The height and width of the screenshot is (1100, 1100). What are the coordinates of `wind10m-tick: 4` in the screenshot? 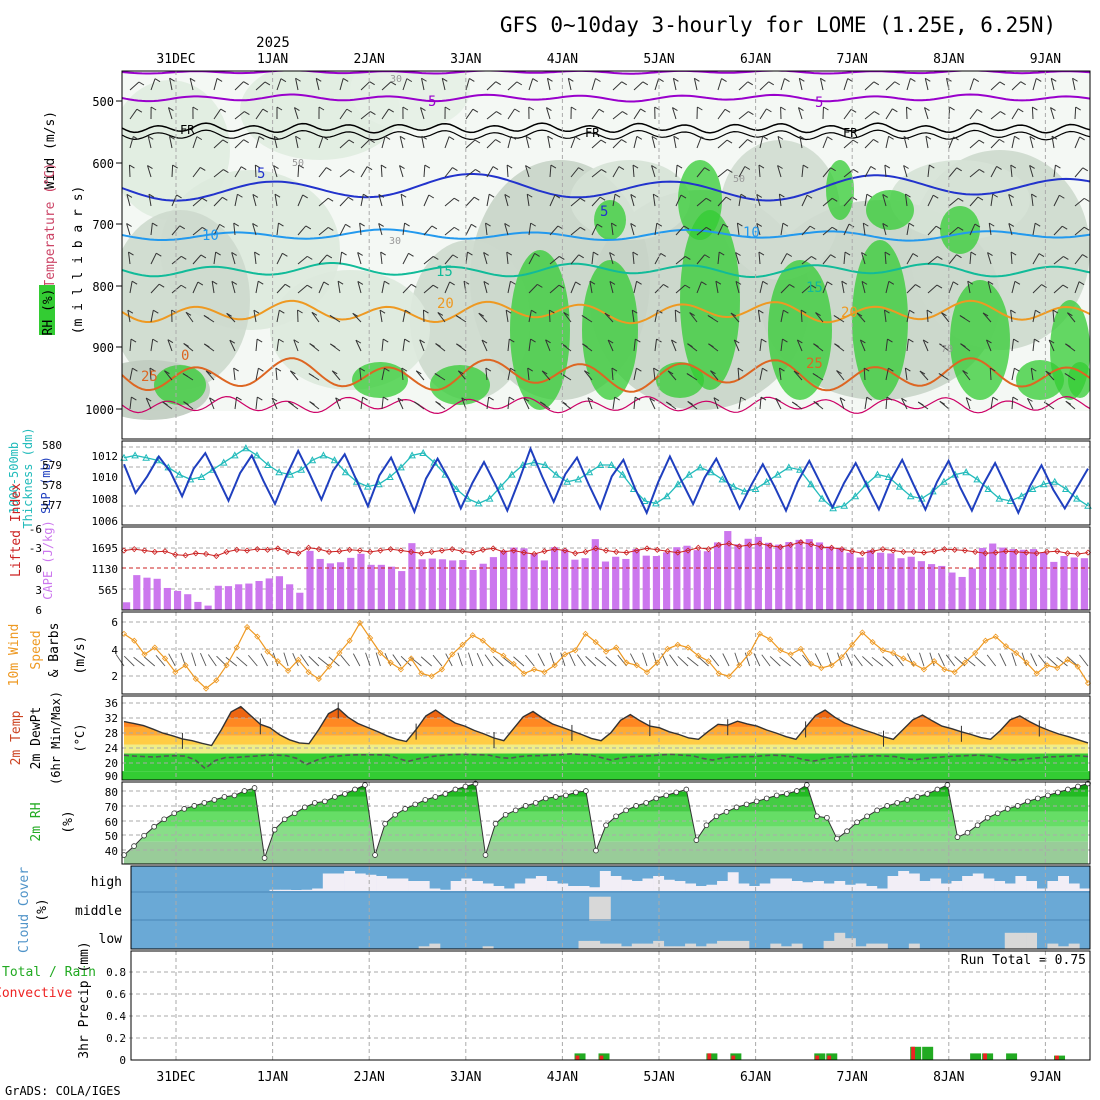 It's located at (114, 650).